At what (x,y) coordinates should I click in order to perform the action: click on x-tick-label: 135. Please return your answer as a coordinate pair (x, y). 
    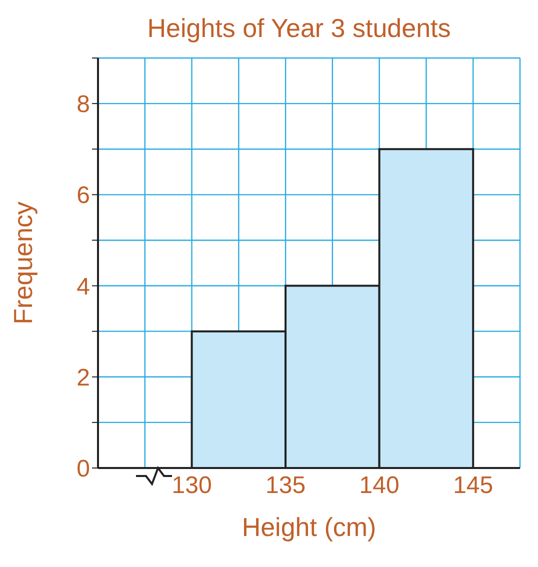
    Looking at the image, I should click on (286, 486).